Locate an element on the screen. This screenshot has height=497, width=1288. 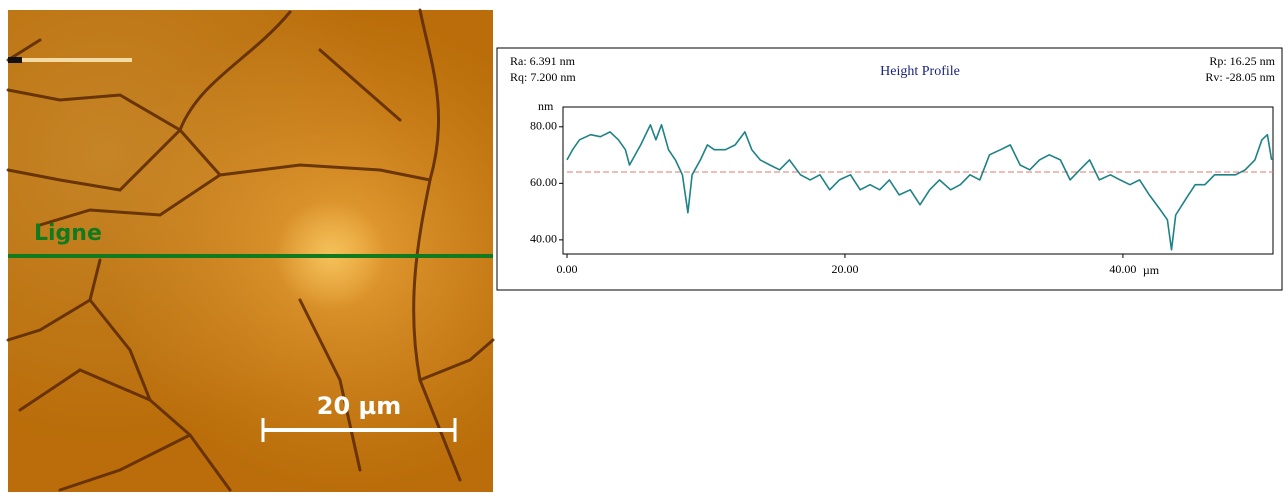
x-tick-label: 0.00 is located at coordinates (567, 269).